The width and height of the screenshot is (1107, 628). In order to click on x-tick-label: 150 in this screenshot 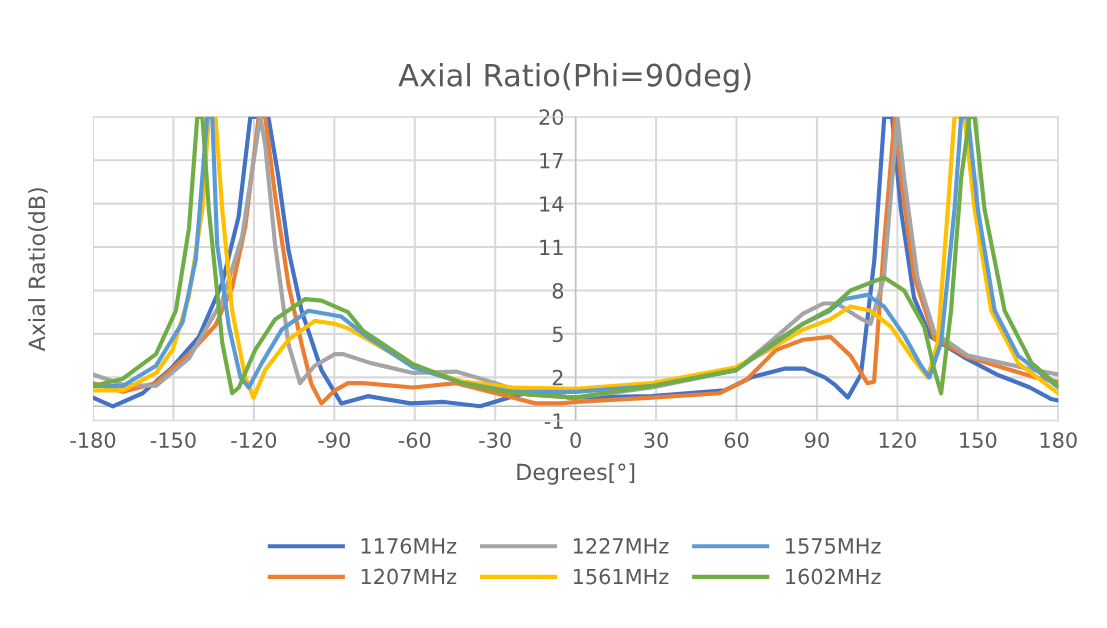, I will do `click(978, 440)`.